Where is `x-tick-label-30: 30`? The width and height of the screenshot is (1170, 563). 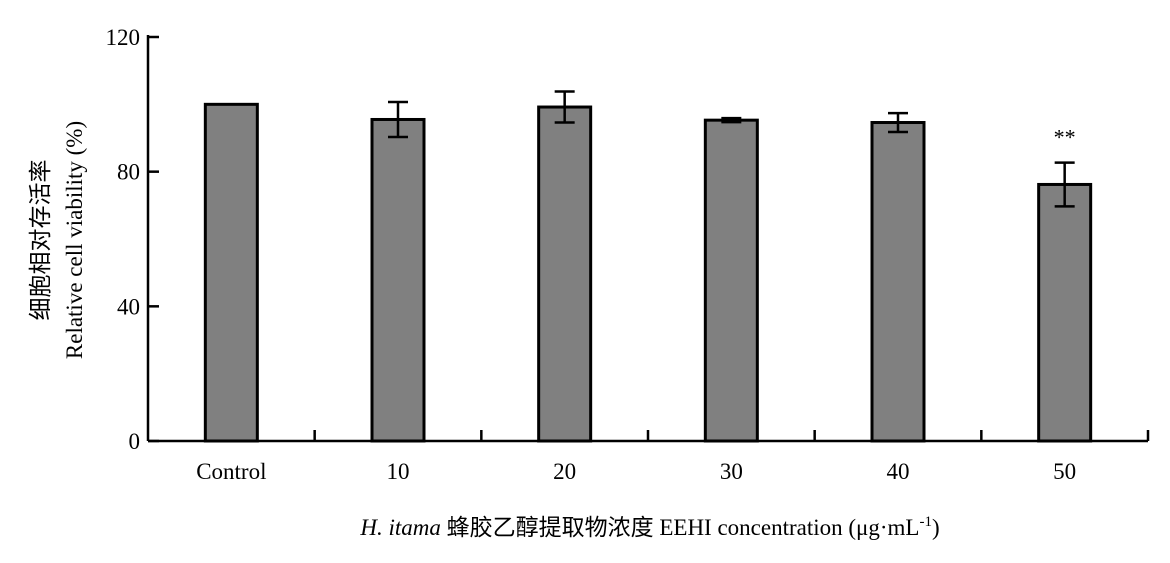
x-tick-label-30: 30 is located at coordinates (731, 471).